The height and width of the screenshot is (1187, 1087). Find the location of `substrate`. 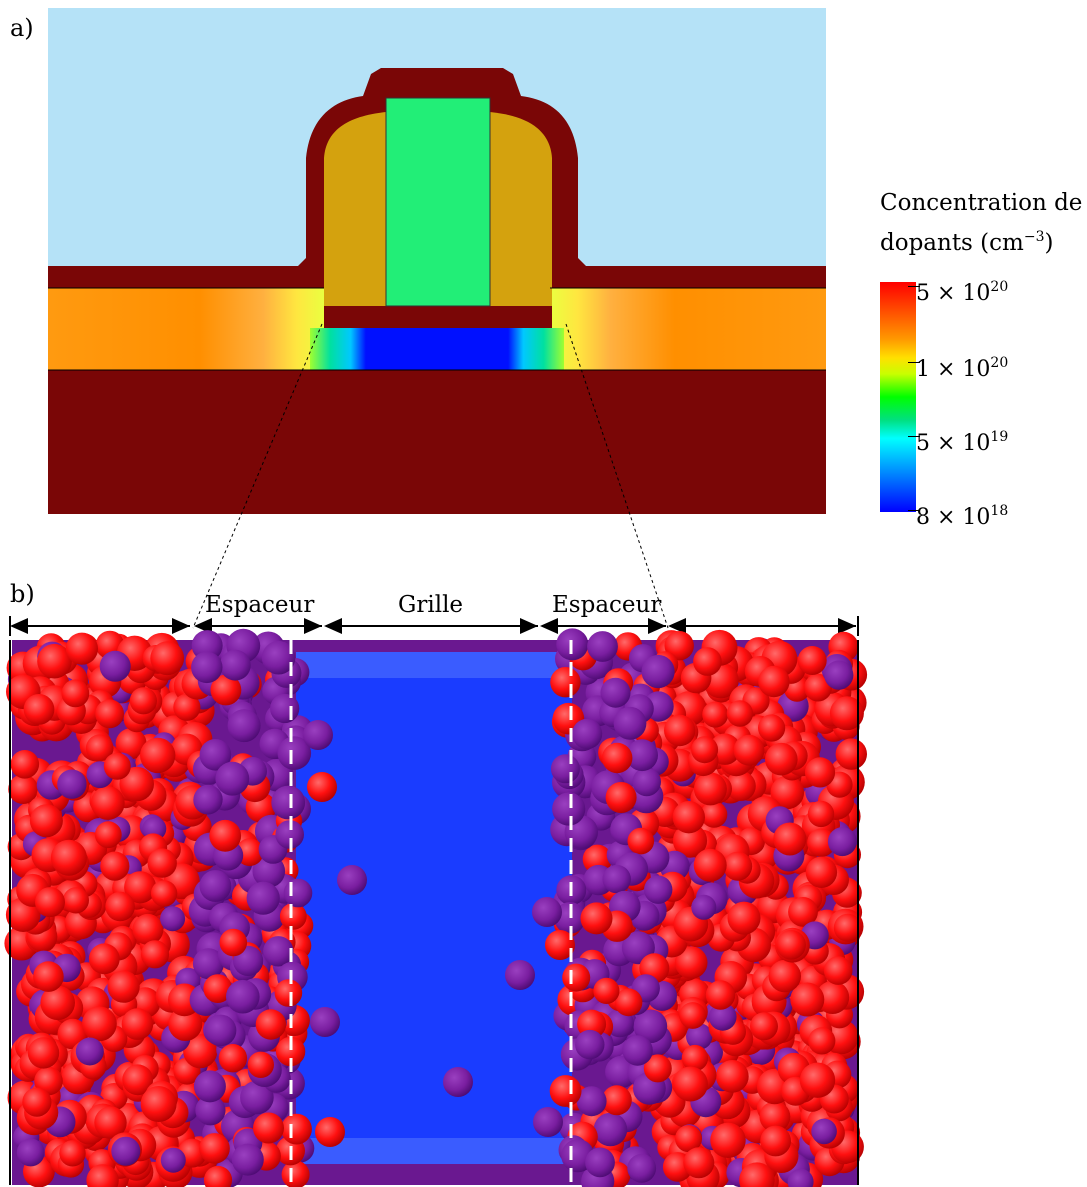

substrate is located at coordinates (437, 442).